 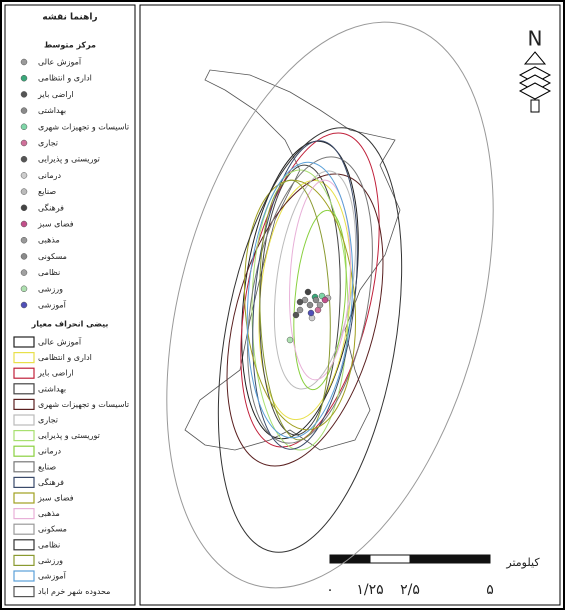 I want to click on center-label: فضای سبز, so click(x=55, y=224).